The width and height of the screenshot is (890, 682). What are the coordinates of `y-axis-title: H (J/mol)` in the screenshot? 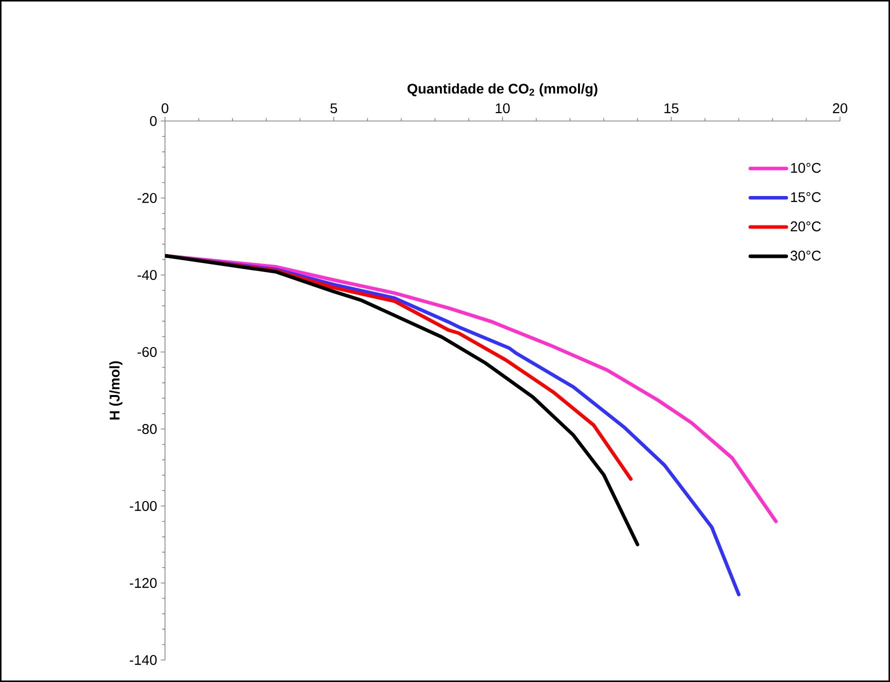 It's located at (115, 390).